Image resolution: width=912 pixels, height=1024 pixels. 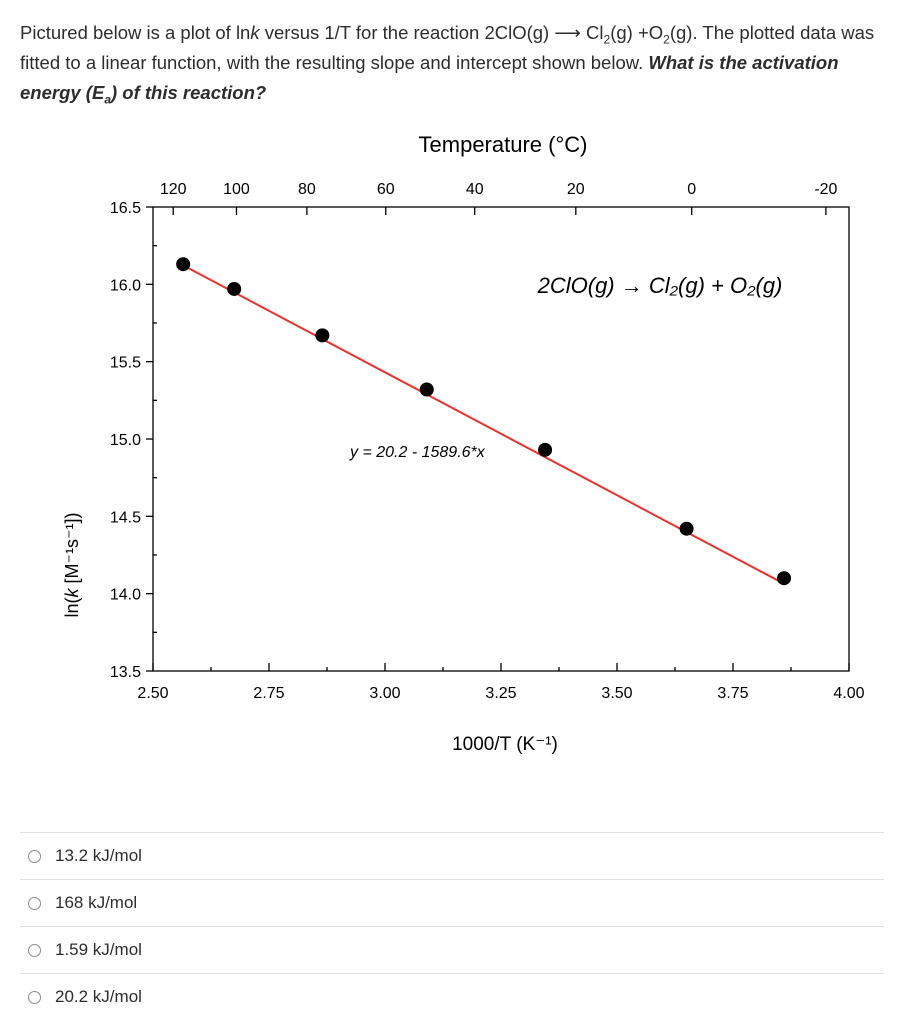 I want to click on top-tick-label: 40, so click(x=475, y=189).